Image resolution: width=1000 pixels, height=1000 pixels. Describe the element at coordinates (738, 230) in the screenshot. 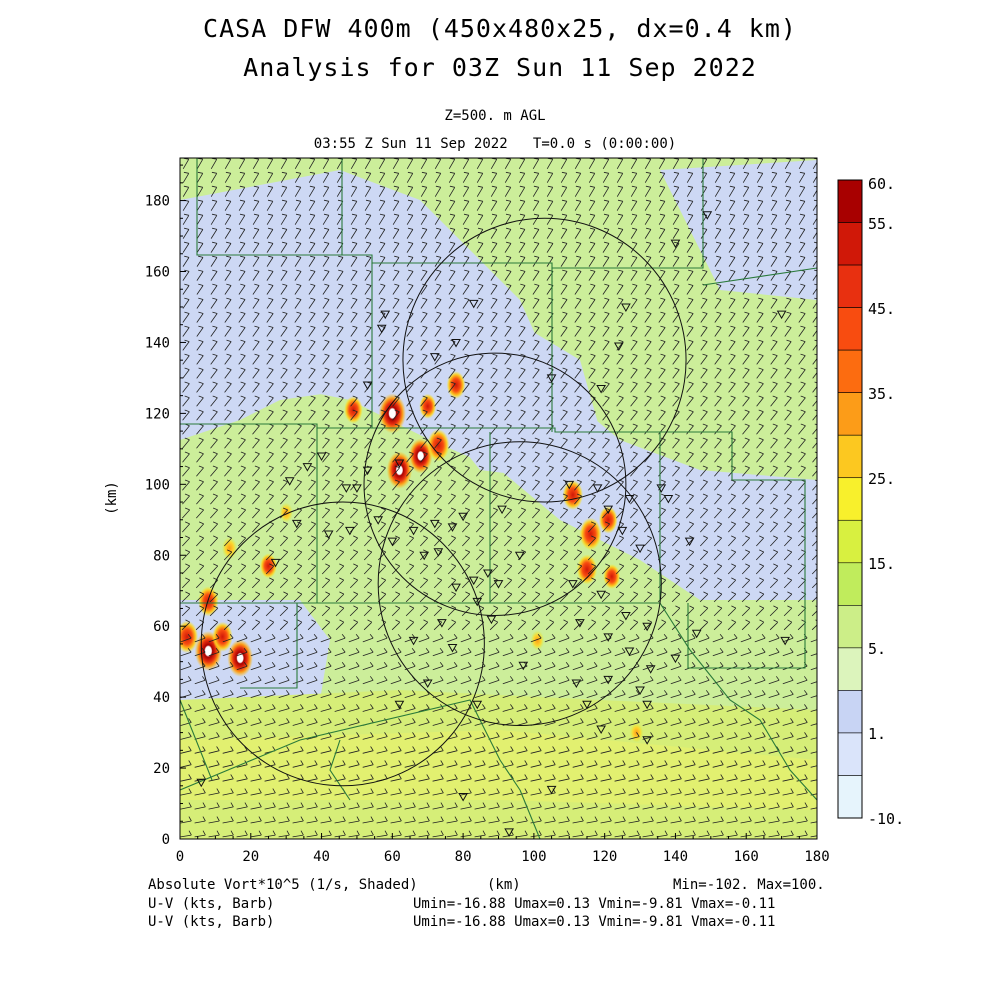

I see `low-vorticity-zone` at that location.